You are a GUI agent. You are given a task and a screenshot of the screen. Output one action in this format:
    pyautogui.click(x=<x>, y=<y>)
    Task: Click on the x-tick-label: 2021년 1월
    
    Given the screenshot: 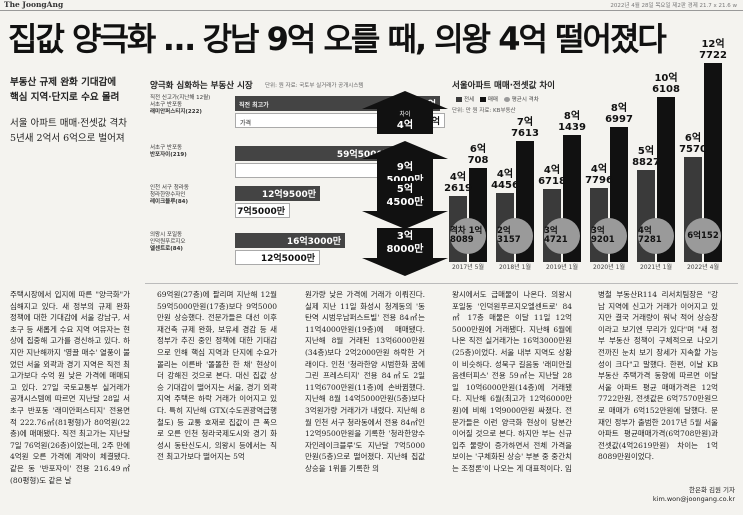 What is the action you would take?
    pyautogui.click(x=656, y=267)
    